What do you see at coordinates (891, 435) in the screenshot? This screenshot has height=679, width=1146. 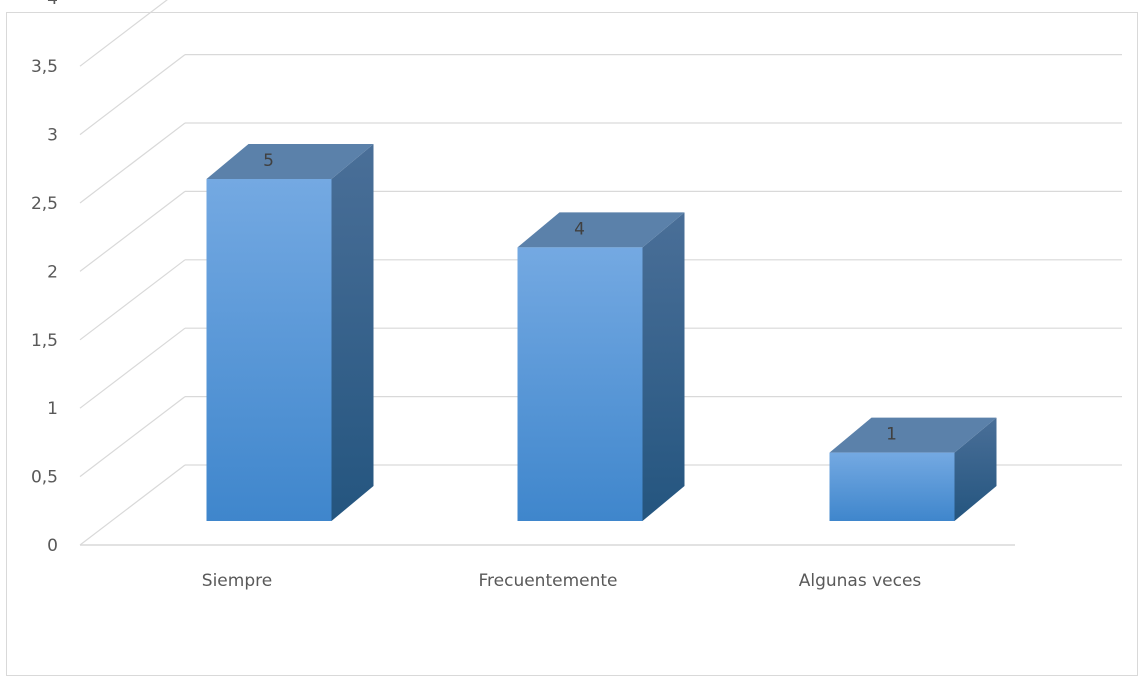 I see `data-label: 1` at bounding box center [891, 435].